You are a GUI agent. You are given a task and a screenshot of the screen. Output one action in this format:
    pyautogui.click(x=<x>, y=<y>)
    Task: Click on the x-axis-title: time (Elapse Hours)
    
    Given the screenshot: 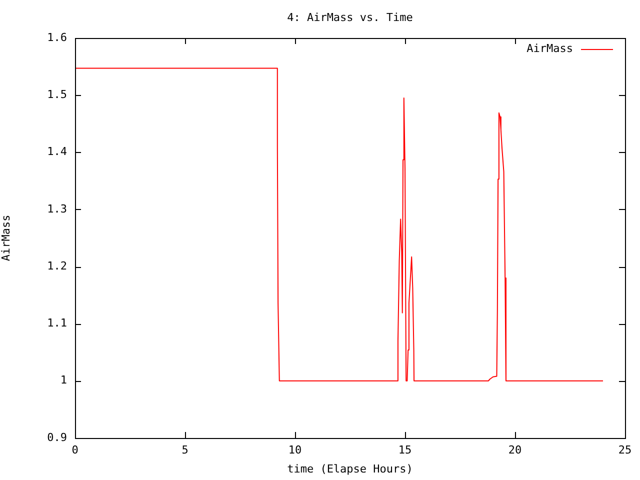 What is the action you would take?
    pyautogui.click(x=350, y=469)
    